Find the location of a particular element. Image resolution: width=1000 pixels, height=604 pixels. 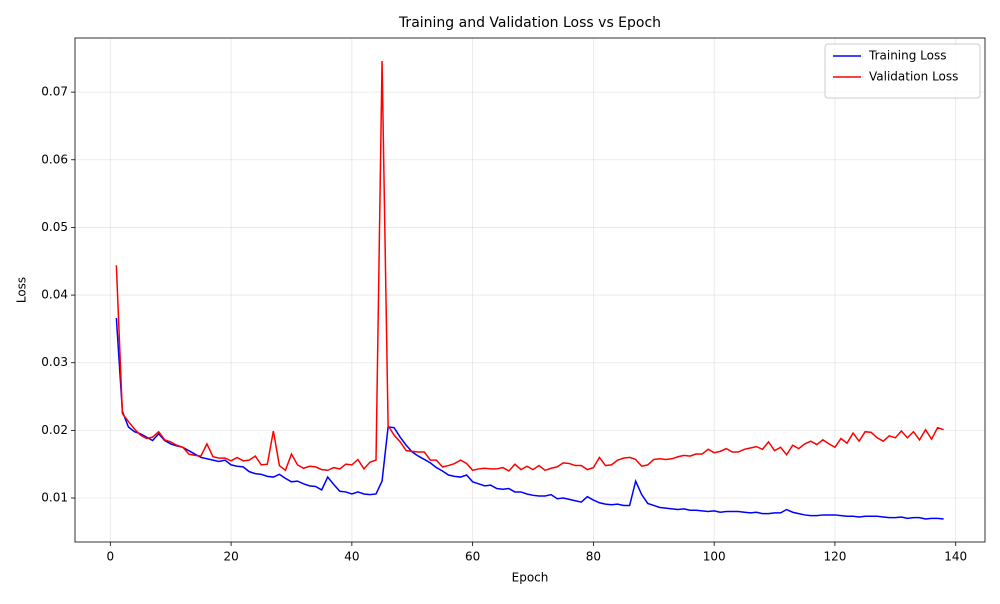

y-tick-label: 0.07 is located at coordinates (54, 92).